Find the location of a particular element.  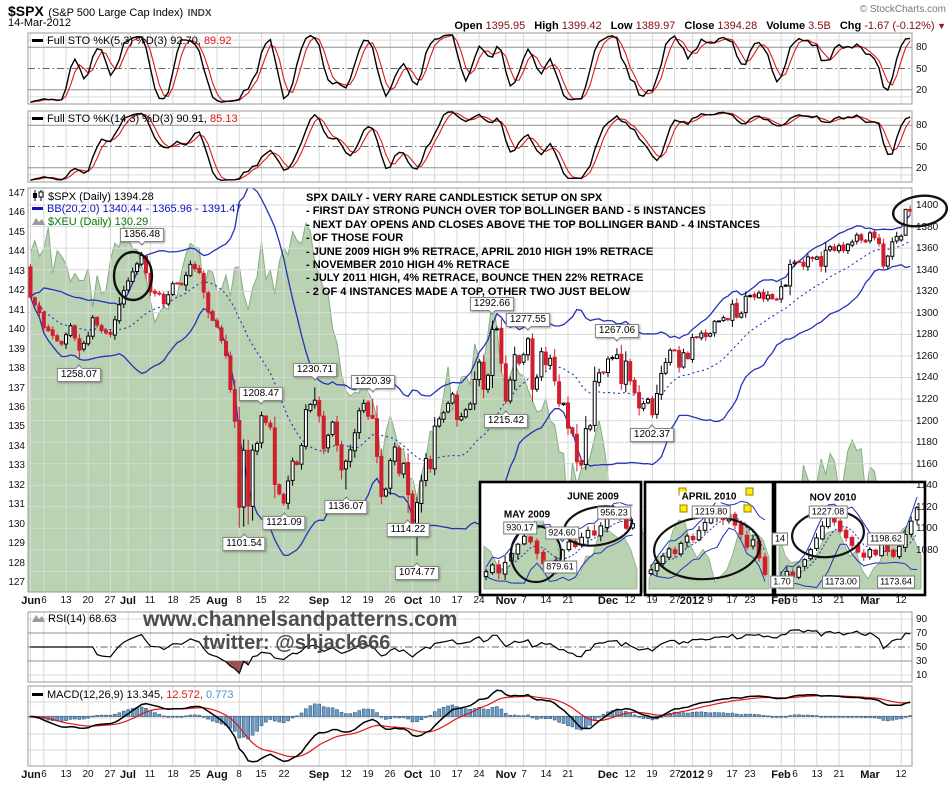

sto2-label: Full STO %K(14,3) %D(3) 90.91, 85.13 is located at coordinates (135, 119).